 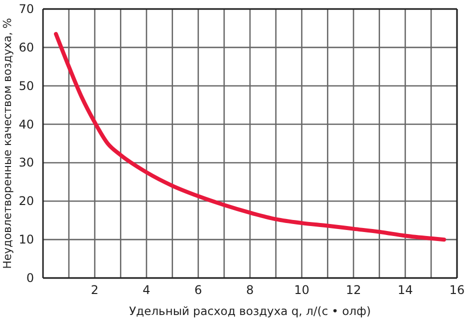 What do you see at coordinates (26, 47) in the screenshot?
I see `y-tick-label: 60` at bounding box center [26, 47].